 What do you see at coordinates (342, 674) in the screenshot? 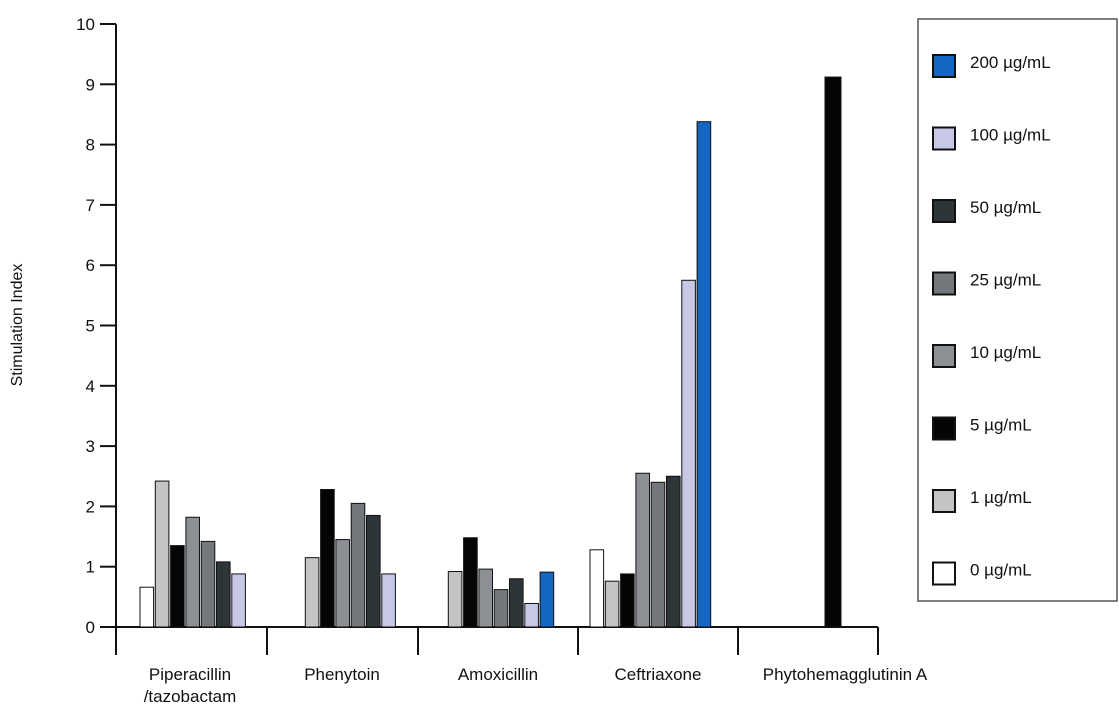
I see `category-label: Phenytoin` at bounding box center [342, 674].